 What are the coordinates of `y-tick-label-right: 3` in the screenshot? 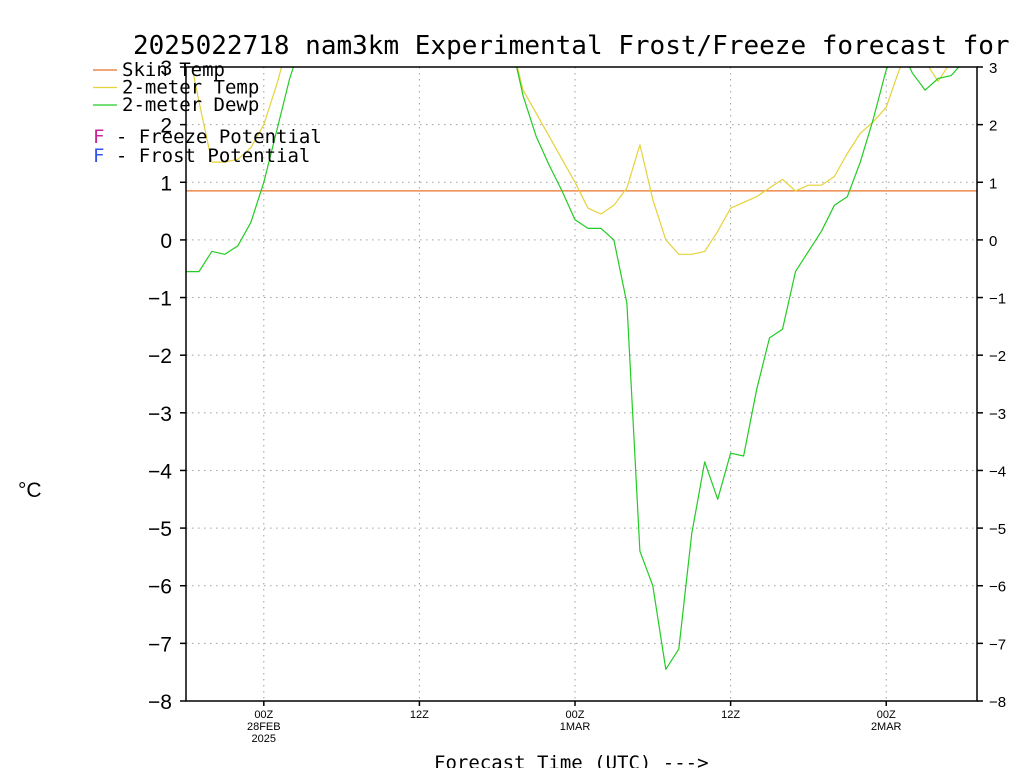 It's located at (993, 68).